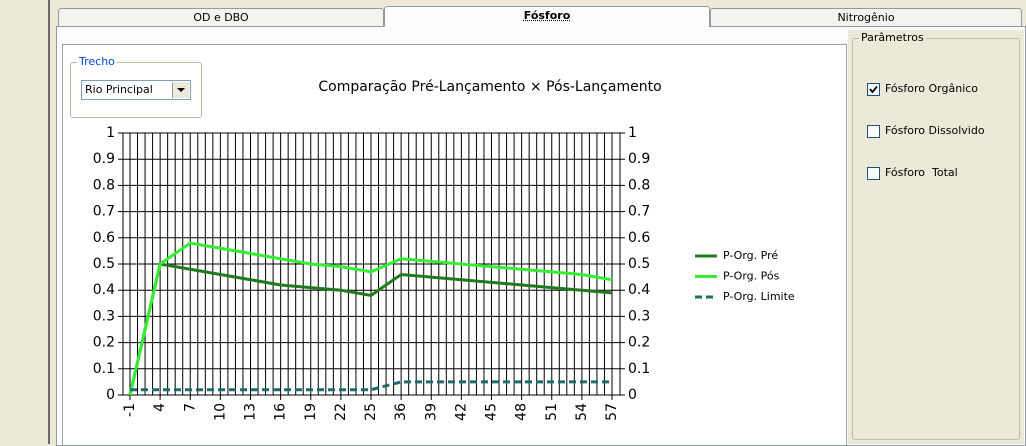 This screenshot has height=446, width=1026. Describe the element at coordinates (104, 343) in the screenshot. I see `y-tick-label: 0.2` at that location.